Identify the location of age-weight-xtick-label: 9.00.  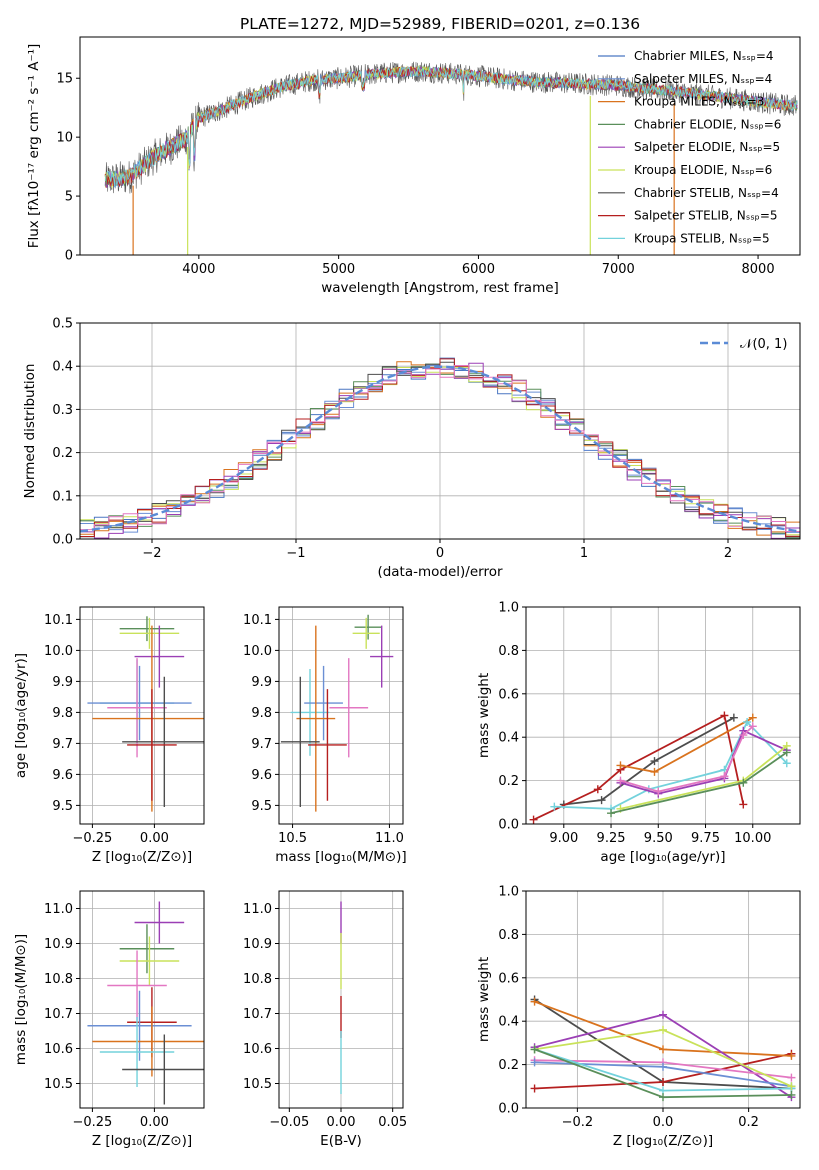
(563, 838).